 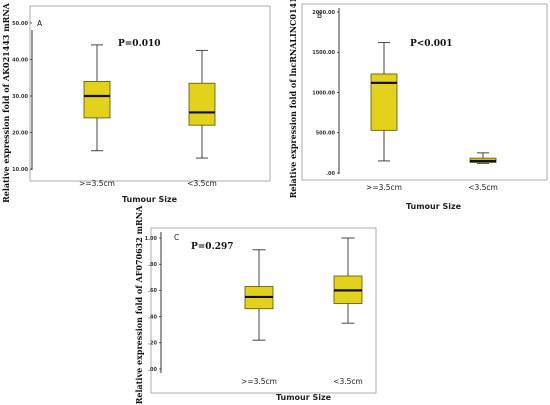 I want to click on y-tick-label: 1500.00, so click(x=323, y=53).